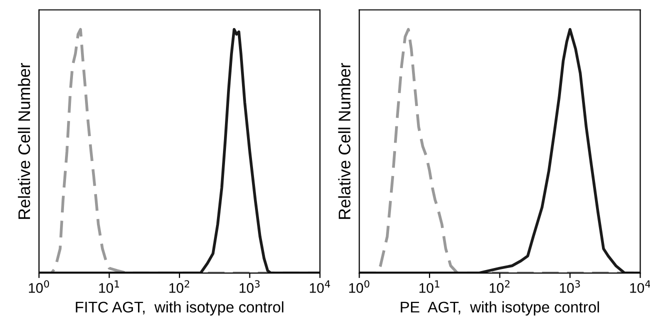  Describe the element at coordinates (499, 308) in the screenshot. I see `x-axis-title: PE AGT, with isotype control` at that location.